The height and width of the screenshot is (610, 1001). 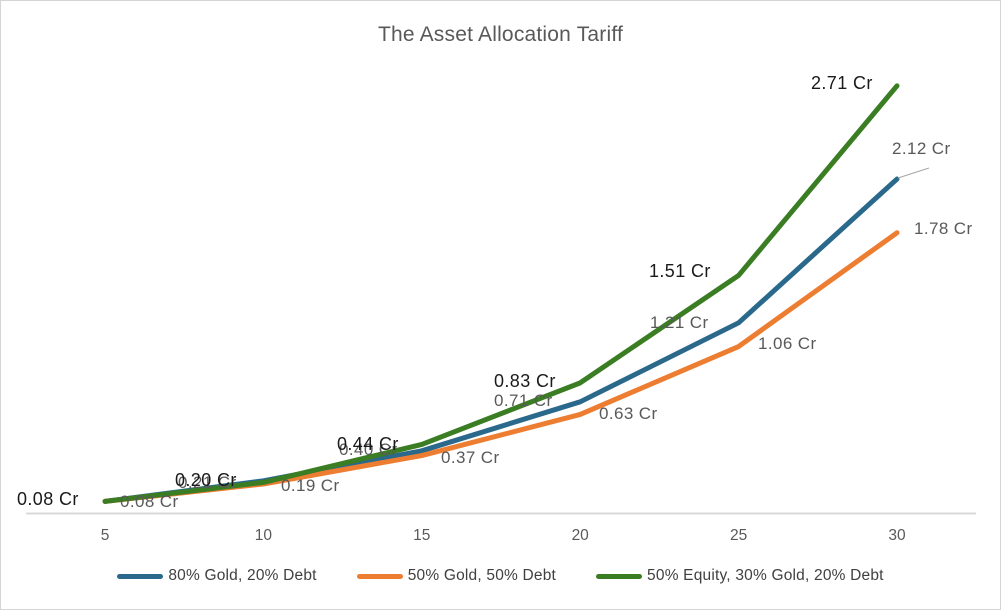 I want to click on data-label: 1.78 Cr, so click(x=943, y=228).